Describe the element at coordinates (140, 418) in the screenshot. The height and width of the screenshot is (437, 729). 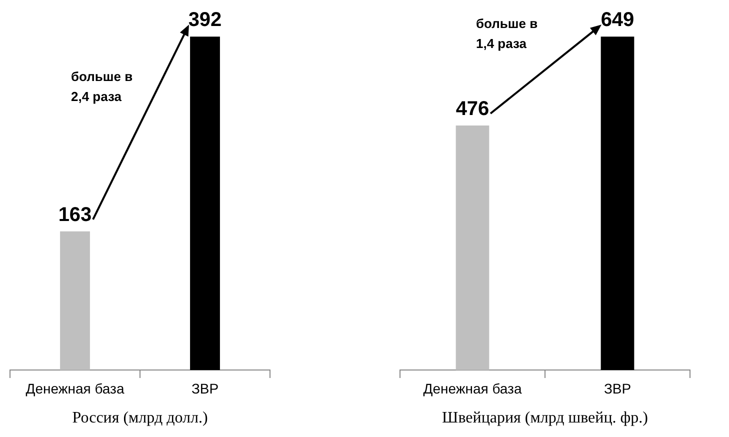
I see `text: Россия (млрд долл.)` at that location.